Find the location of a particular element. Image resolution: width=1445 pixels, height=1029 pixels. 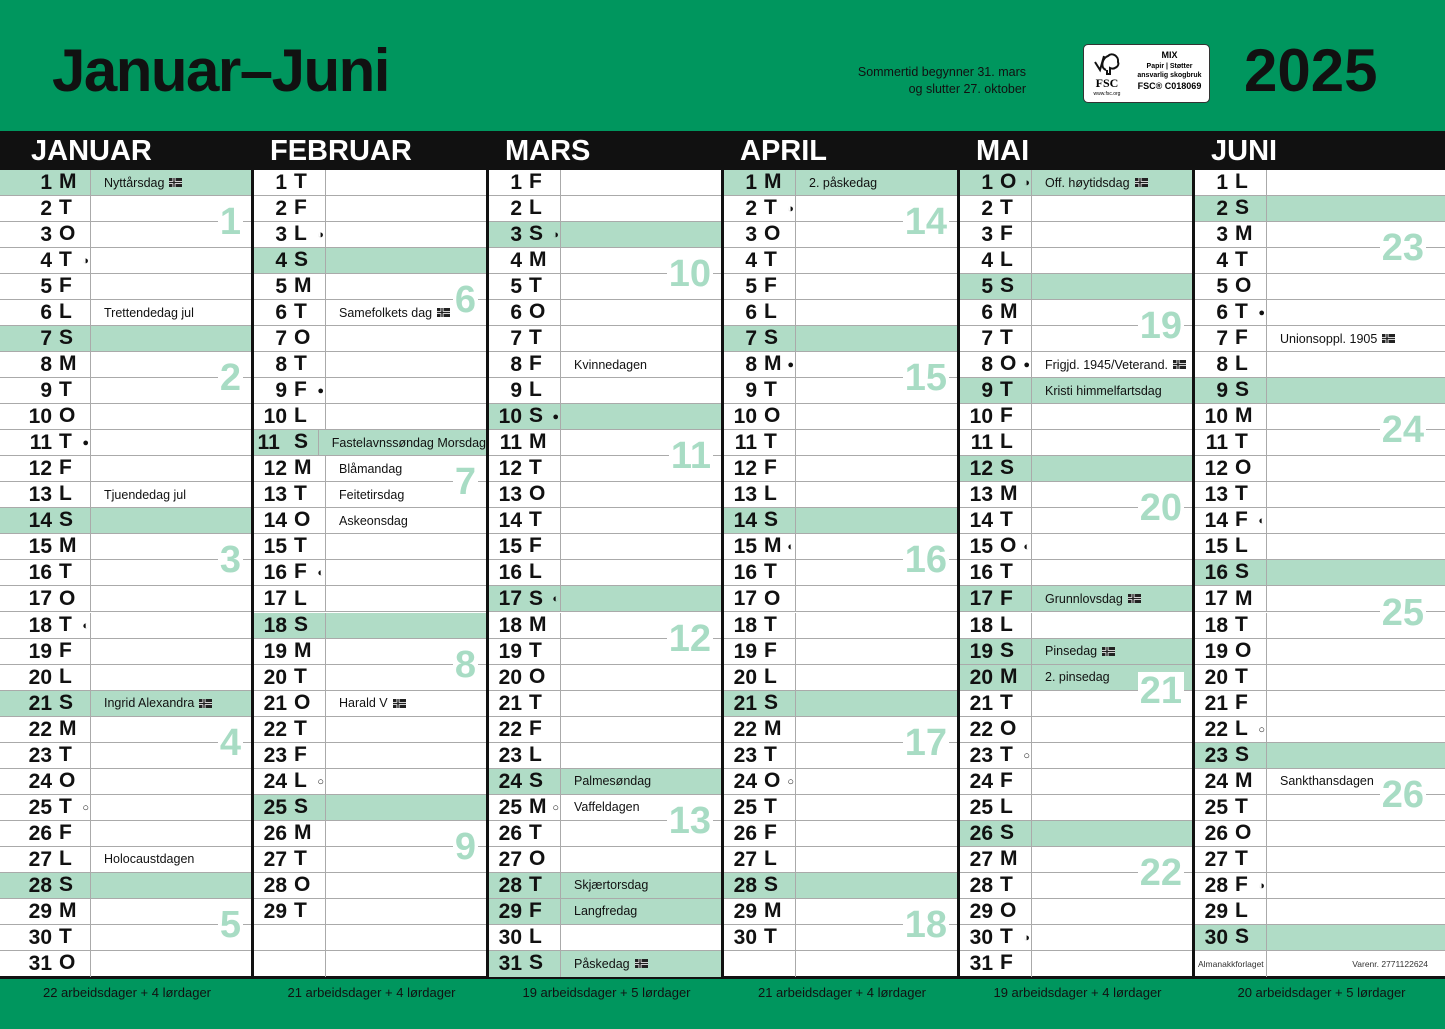

day-row: 9 is located at coordinates (605, 391).